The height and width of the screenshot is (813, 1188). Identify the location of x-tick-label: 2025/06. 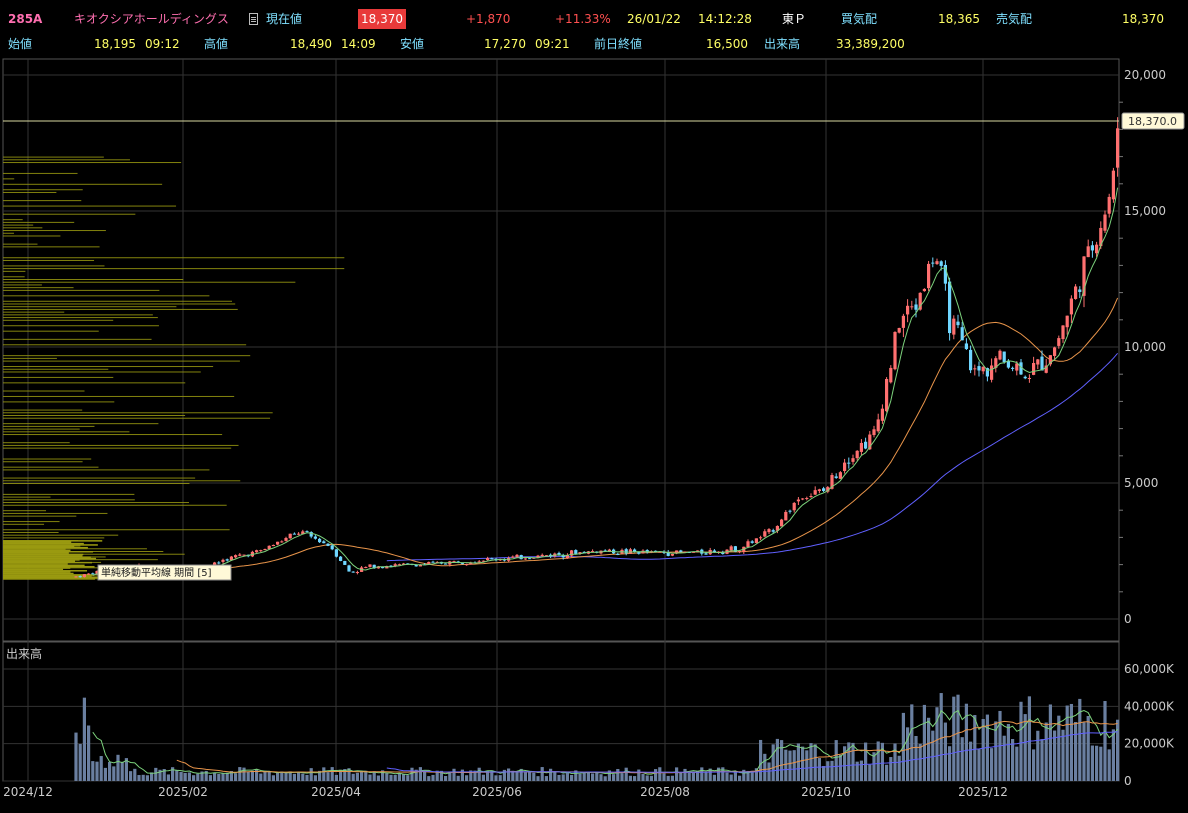
(497, 792).